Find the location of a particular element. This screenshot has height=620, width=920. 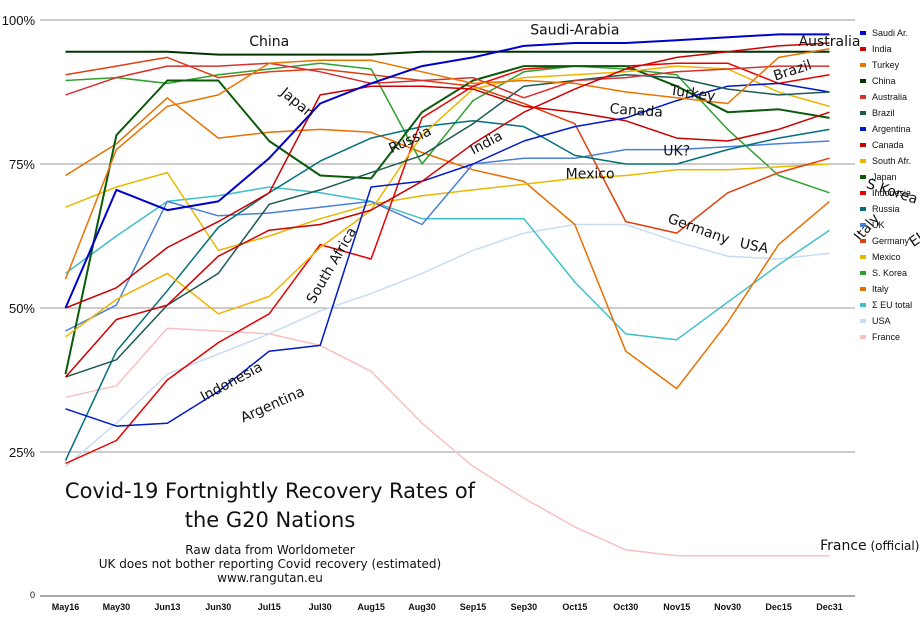

chart-title-line: Covid-19 Fortnightly Recovery Rates of is located at coordinates (270, 491).